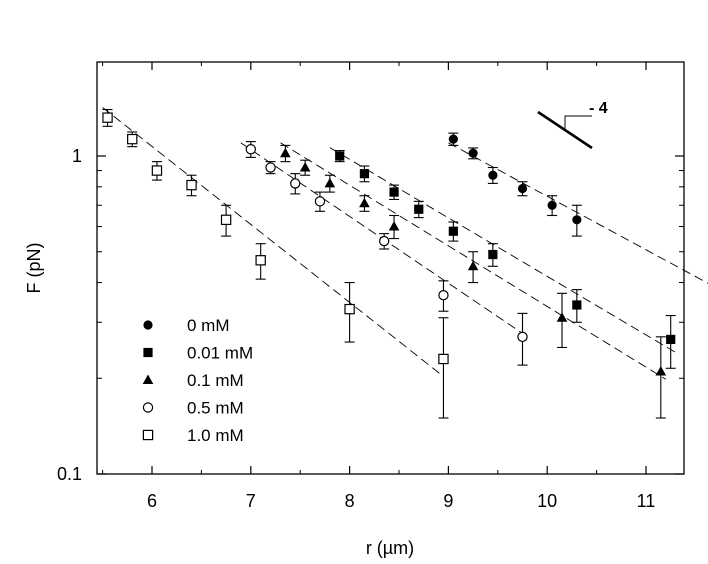 Image resolution: width=708 pixels, height=564 pixels. What do you see at coordinates (34, 268) in the screenshot?
I see `y-axis-label: F (pN)` at bounding box center [34, 268].